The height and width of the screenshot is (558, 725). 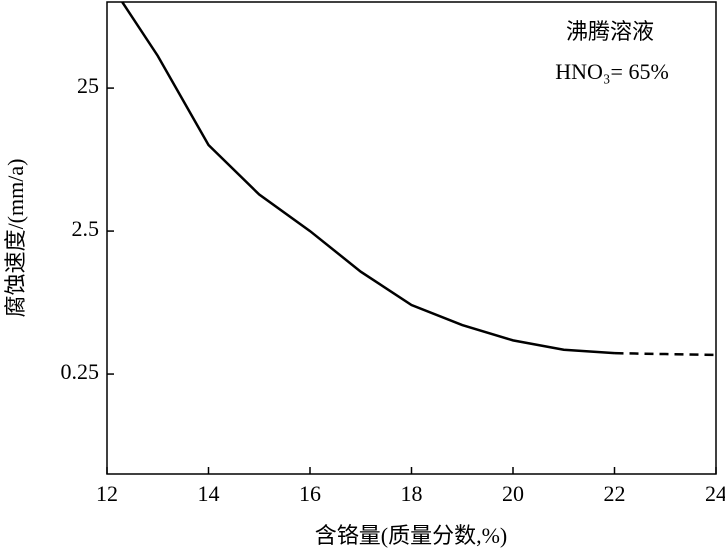 What do you see at coordinates (86, 228) in the screenshot?
I see `y-tick-label: 2.5` at bounding box center [86, 228].